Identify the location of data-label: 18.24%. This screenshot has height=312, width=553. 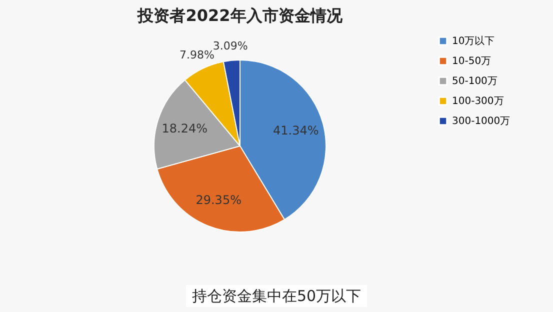
(185, 129).